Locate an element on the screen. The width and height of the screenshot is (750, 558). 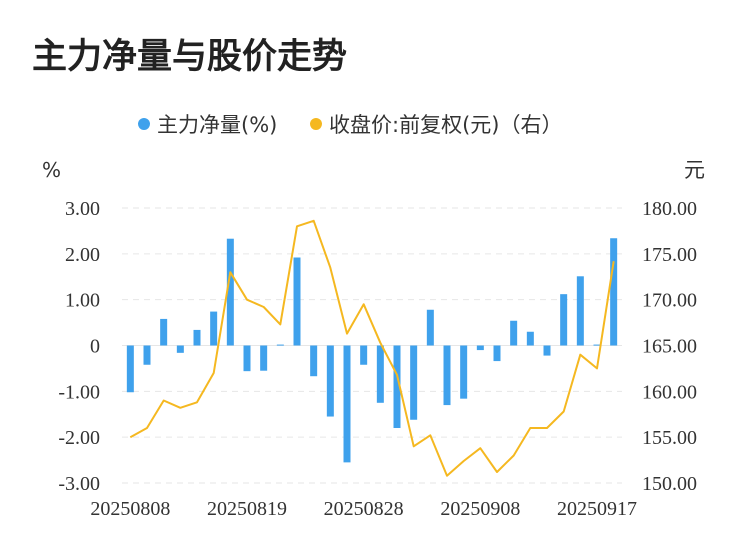
left-tick-label: -3.00 is located at coordinates (79, 484).